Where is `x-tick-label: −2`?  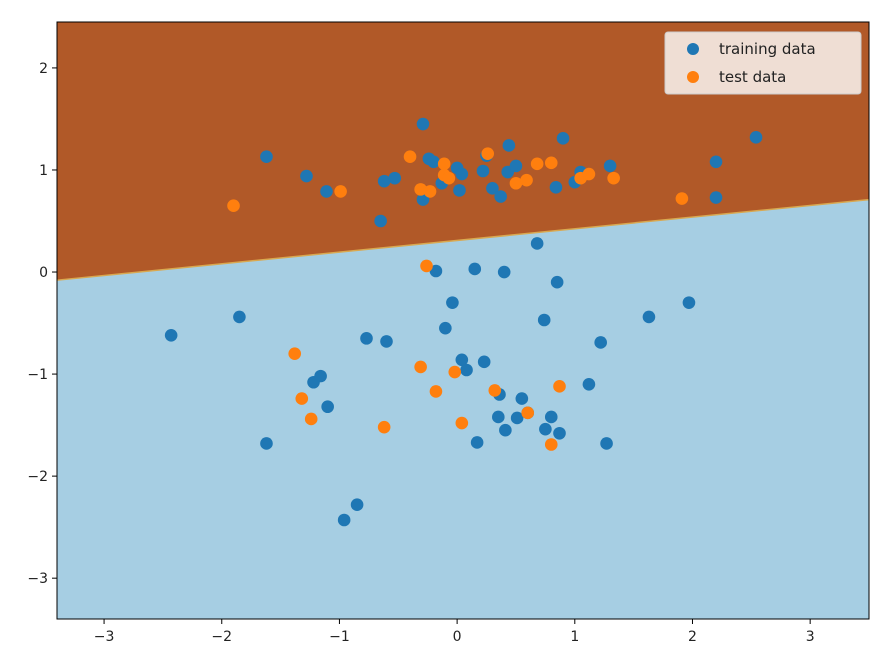
x-tick-label: −2 is located at coordinates (221, 637).